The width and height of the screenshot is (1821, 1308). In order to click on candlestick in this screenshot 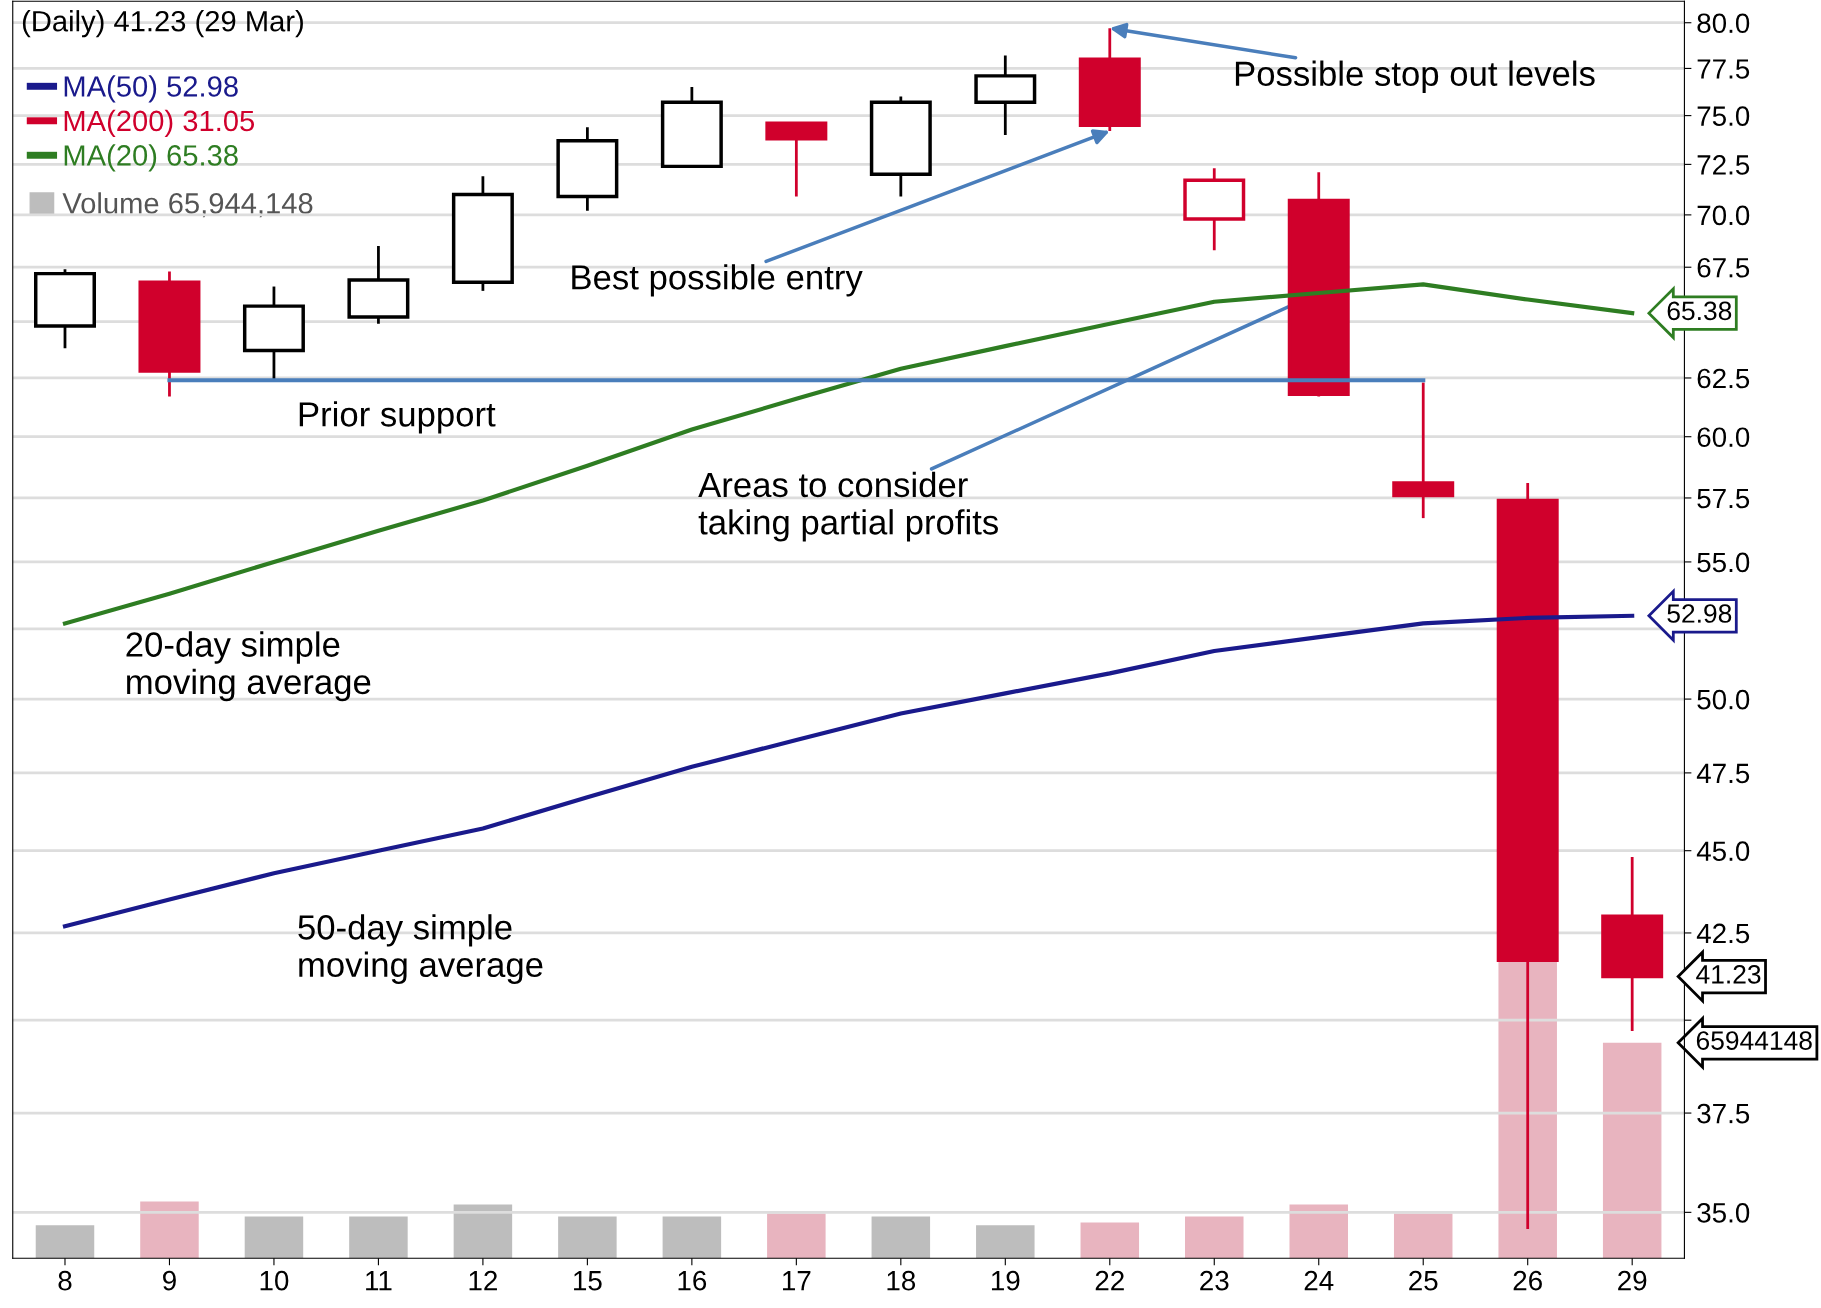, I will do `click(1423, 450)`.